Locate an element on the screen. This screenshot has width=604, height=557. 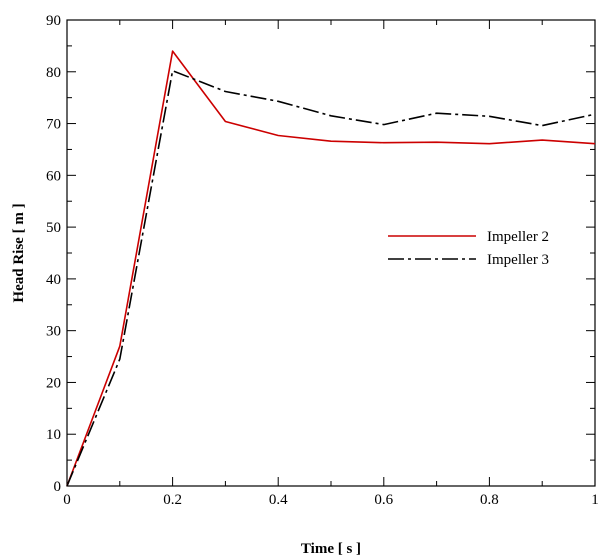
x-tick-label: 1 is located at coordinates (595, 500).